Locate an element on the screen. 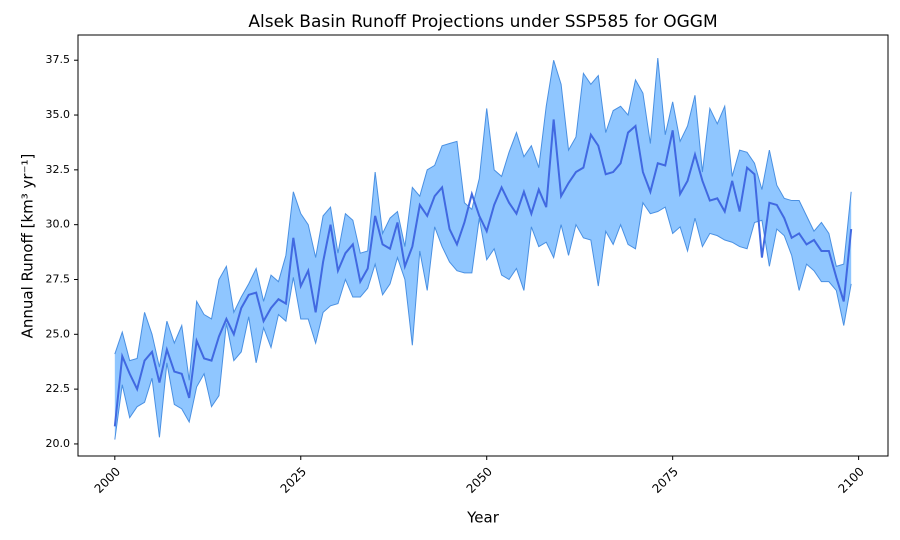  x-axis-label: Year is located at coordinates (483, 518).